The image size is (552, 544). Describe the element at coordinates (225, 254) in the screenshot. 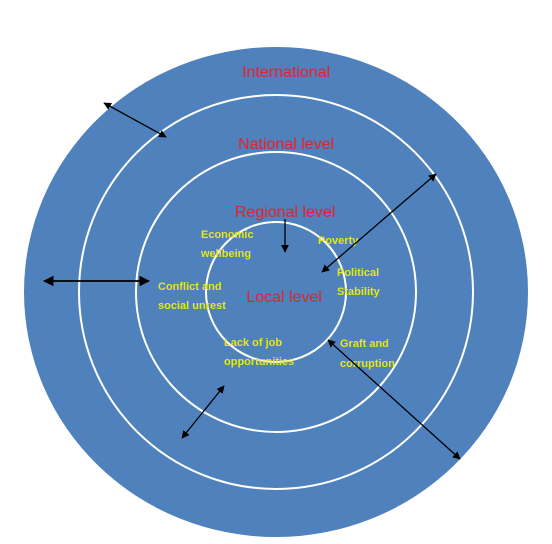

I see `economic-wellbeing-line-2: wellbeing` at that location.